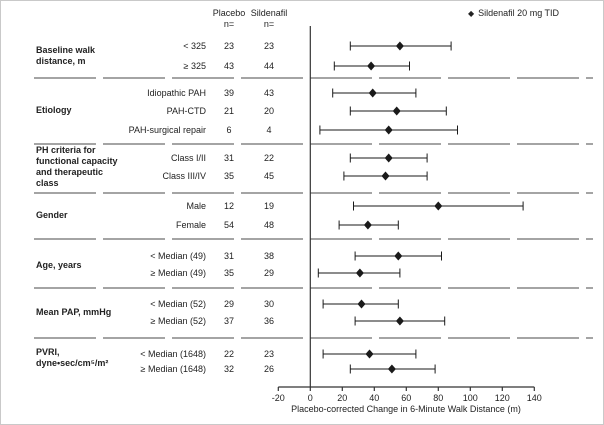  I want to click on subgroup-label: Idiopathic PAH, so click(176, 93).